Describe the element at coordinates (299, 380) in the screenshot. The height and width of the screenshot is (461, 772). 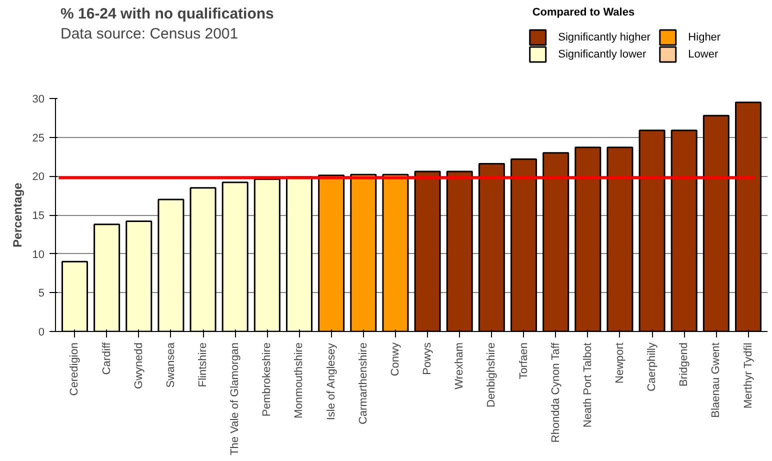
I see `x-tick-label: Monmouthshire` at that location.